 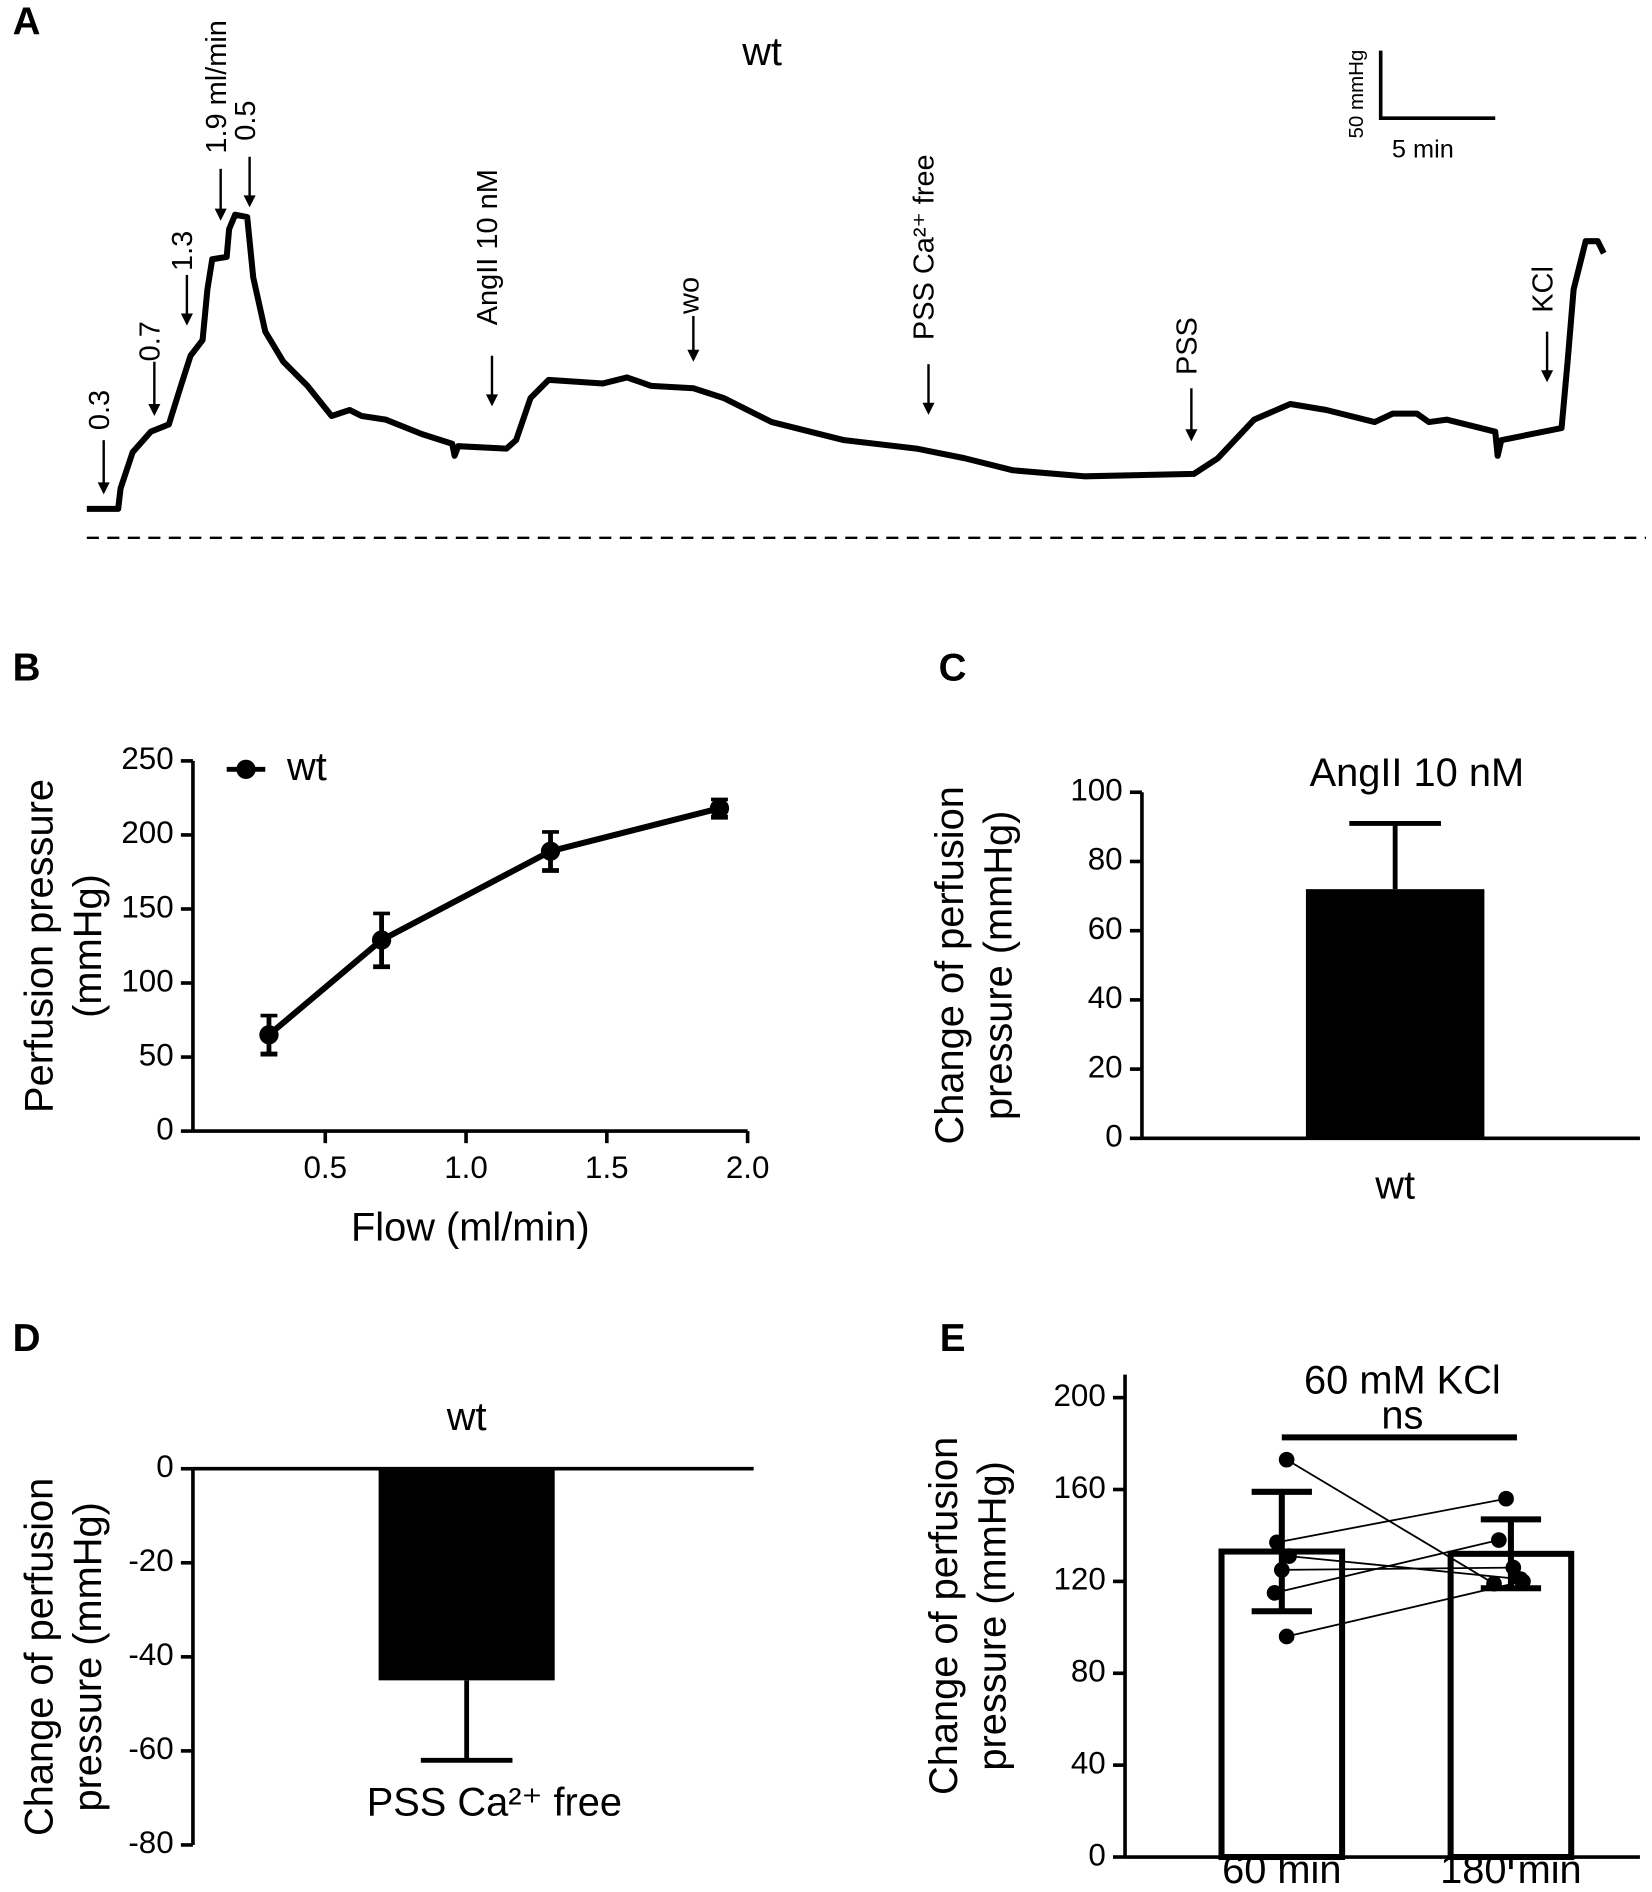 I want to click on annotation: 0.7, so click(x=151, y=341).